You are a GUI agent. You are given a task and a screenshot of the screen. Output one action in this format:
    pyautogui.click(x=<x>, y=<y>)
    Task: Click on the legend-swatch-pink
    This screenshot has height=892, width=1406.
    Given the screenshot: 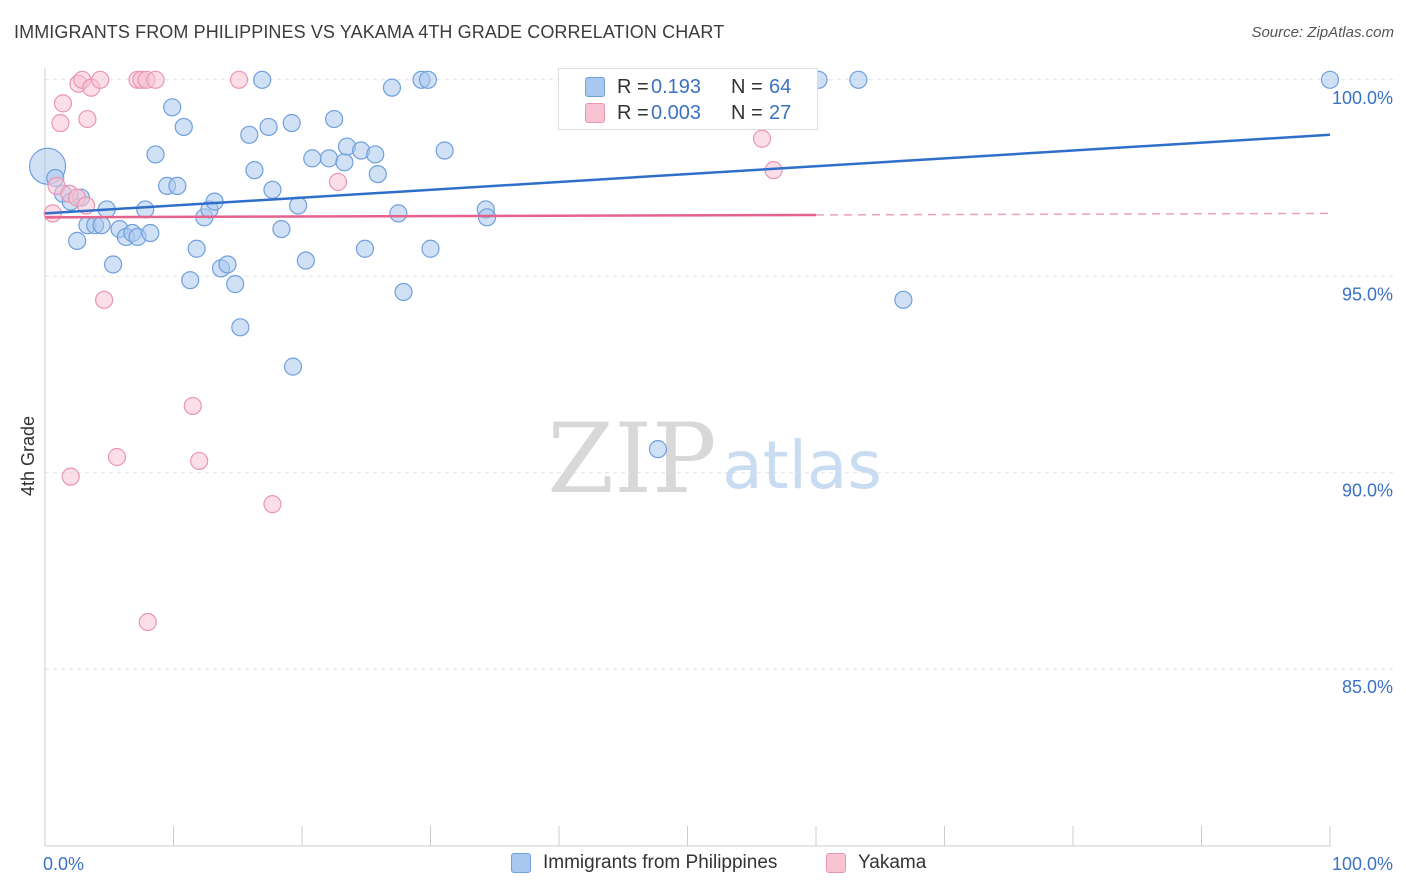 What is the action you would take?
    pyautogui.click(x=836, y=863)
    